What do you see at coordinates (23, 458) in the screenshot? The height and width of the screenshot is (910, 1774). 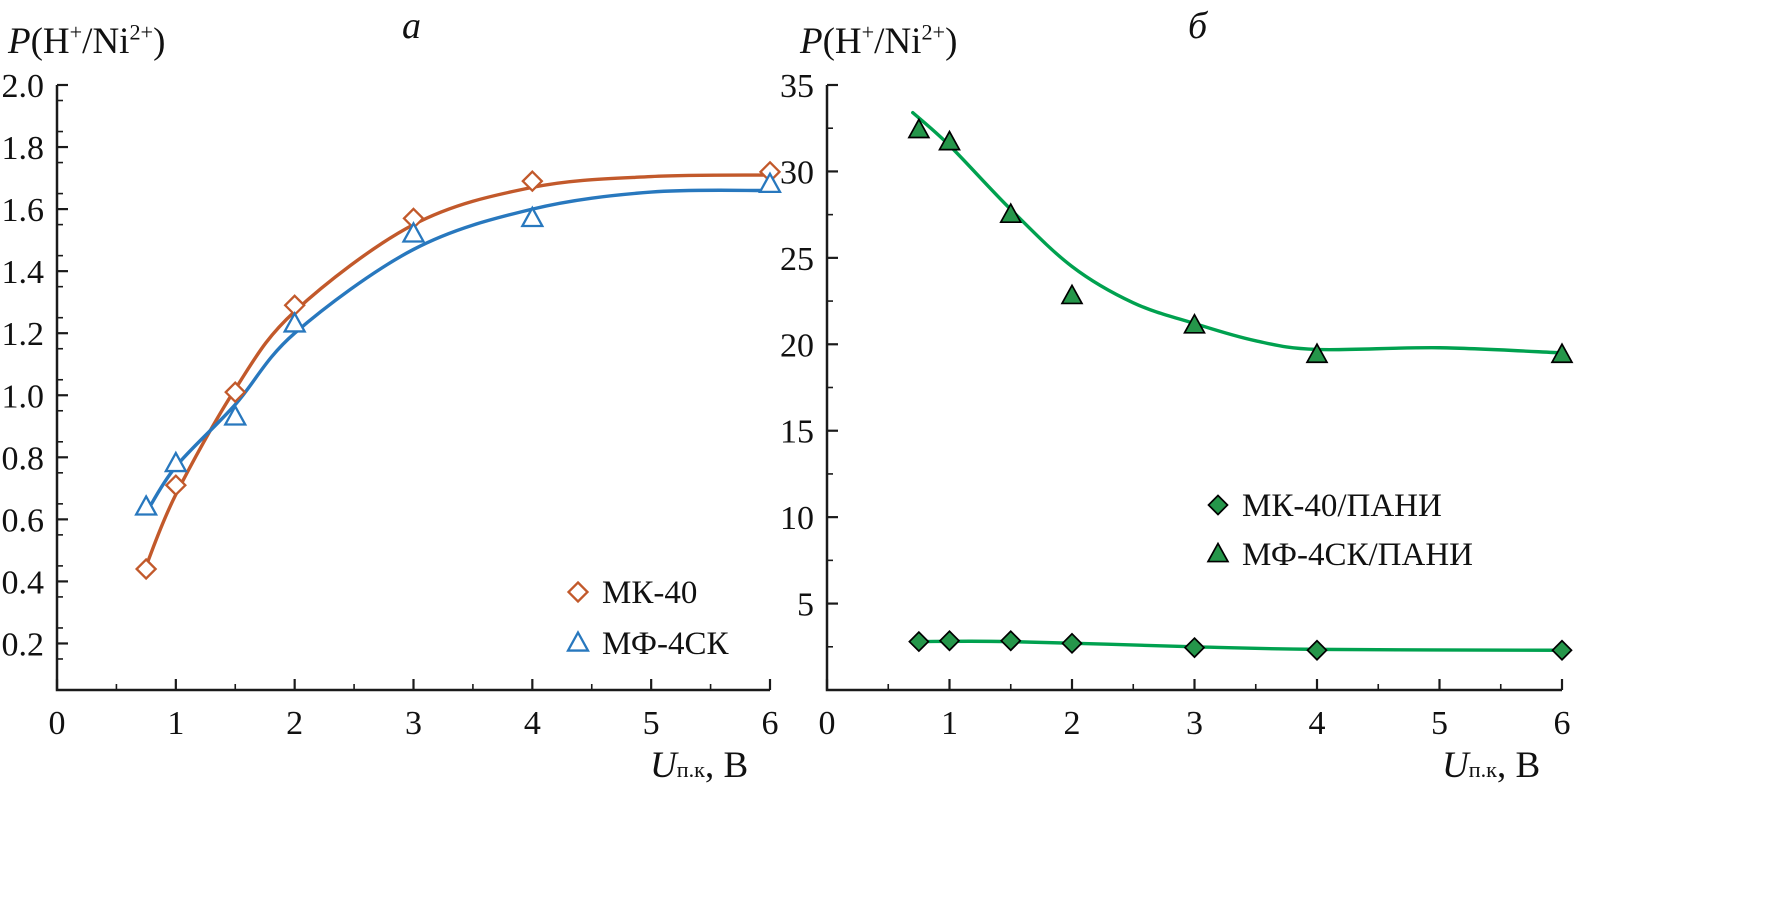 I see `y-tick-label: 0.8` at bounding box center [23, 458].